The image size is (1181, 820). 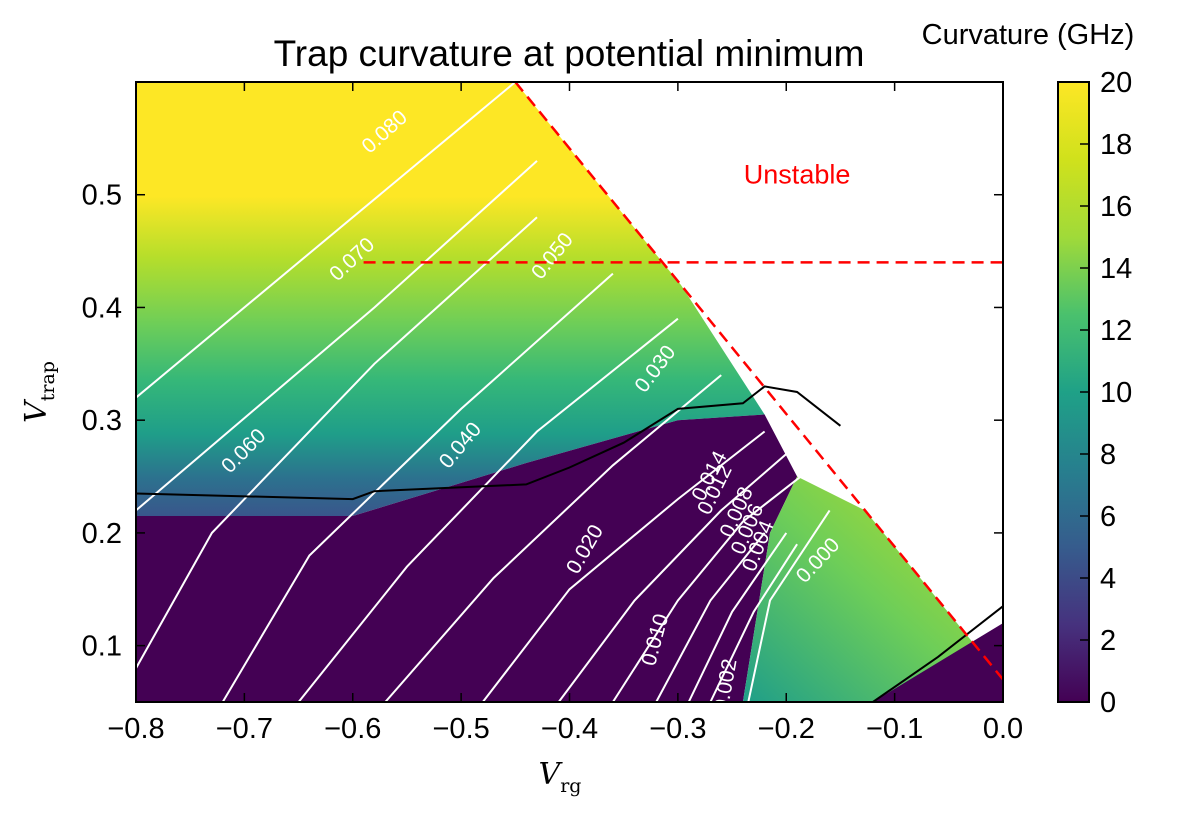 I want to click on colorbar-tick-label: 10, so click(x=1116, y=393).